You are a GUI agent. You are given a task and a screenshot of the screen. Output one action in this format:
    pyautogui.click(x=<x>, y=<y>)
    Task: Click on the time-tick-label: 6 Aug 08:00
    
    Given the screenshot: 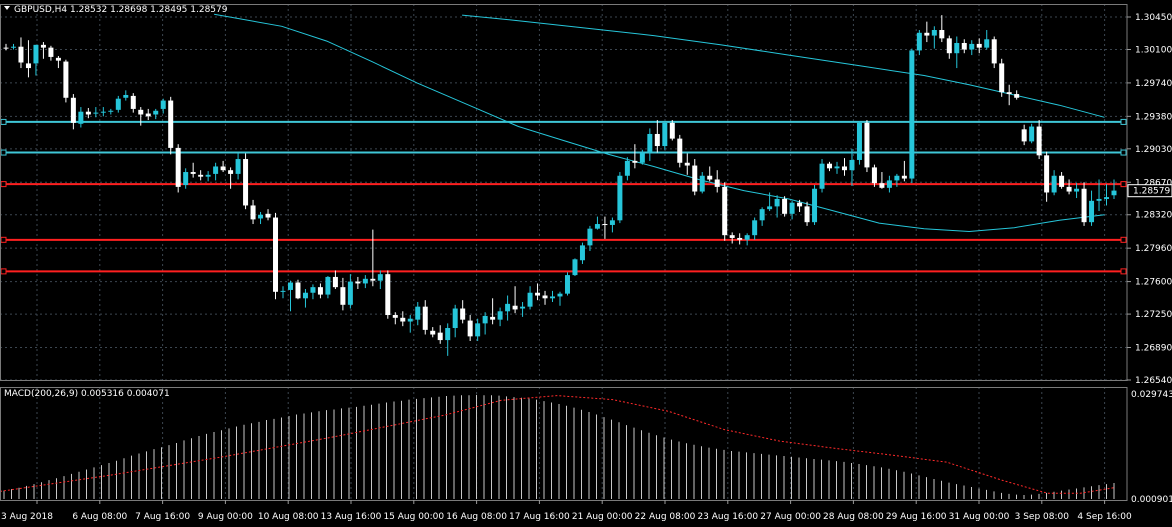 What is the action you would take?
    pyautogui.click(x=99, y=517)
    